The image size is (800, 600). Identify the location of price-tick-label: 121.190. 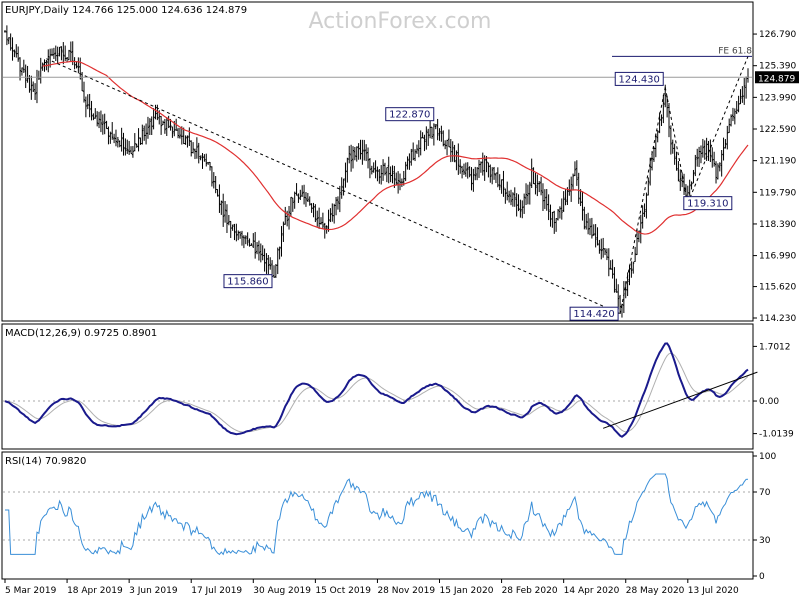
(777, 162).